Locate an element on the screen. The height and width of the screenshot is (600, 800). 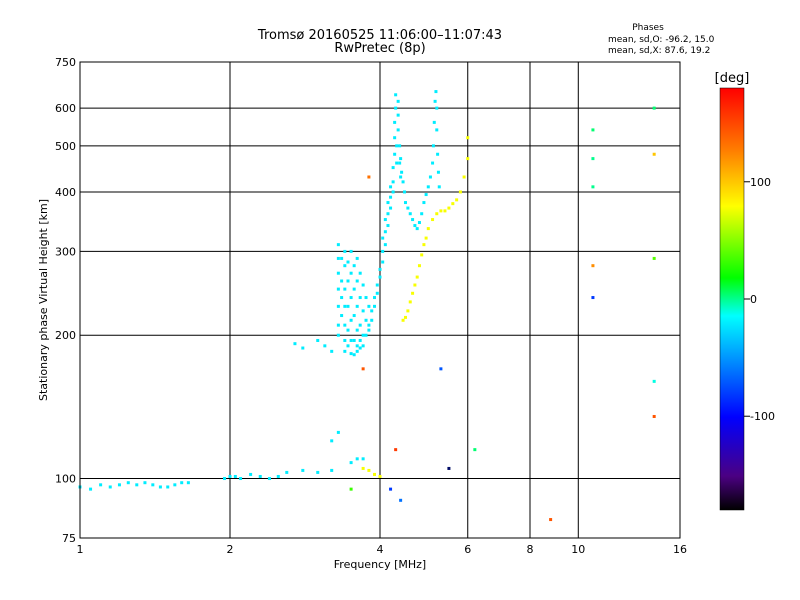
y-tick-label: 750 is located at coordinates (65, 62).